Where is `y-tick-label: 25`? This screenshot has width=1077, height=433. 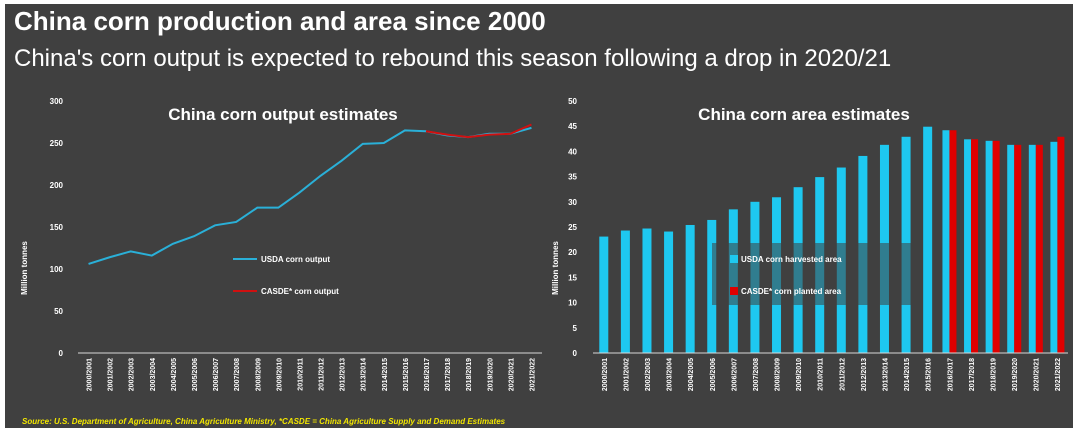
y-tick-label: 25 is located at coordinates (572, 227).